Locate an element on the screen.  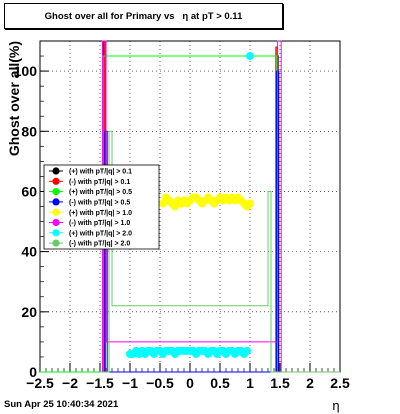
x-tick-label: −2 is located at coordinates (70, 383).